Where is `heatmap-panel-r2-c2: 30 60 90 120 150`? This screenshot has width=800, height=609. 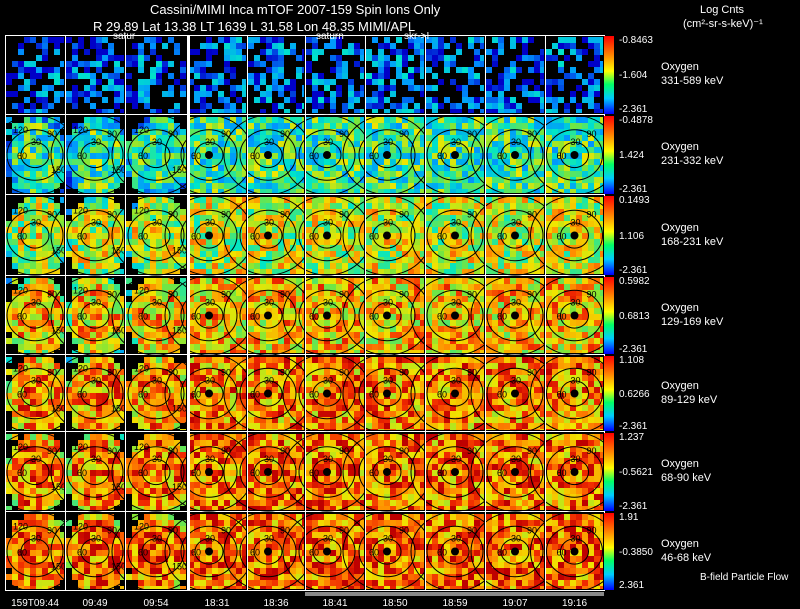
heatmap-panel-r2-c2: 30 60 90 120 150 is located at coordinates (156, 235).